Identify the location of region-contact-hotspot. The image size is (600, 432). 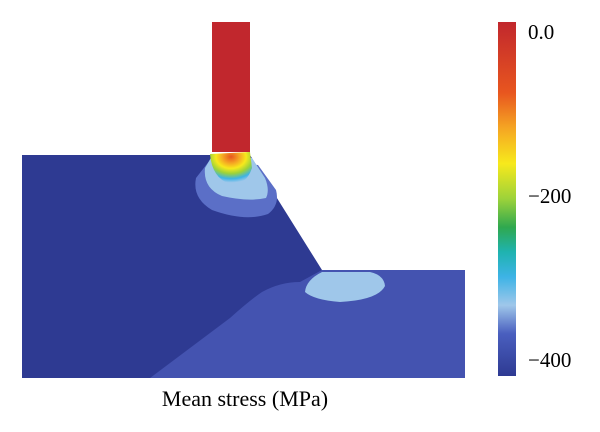
(231, 168).